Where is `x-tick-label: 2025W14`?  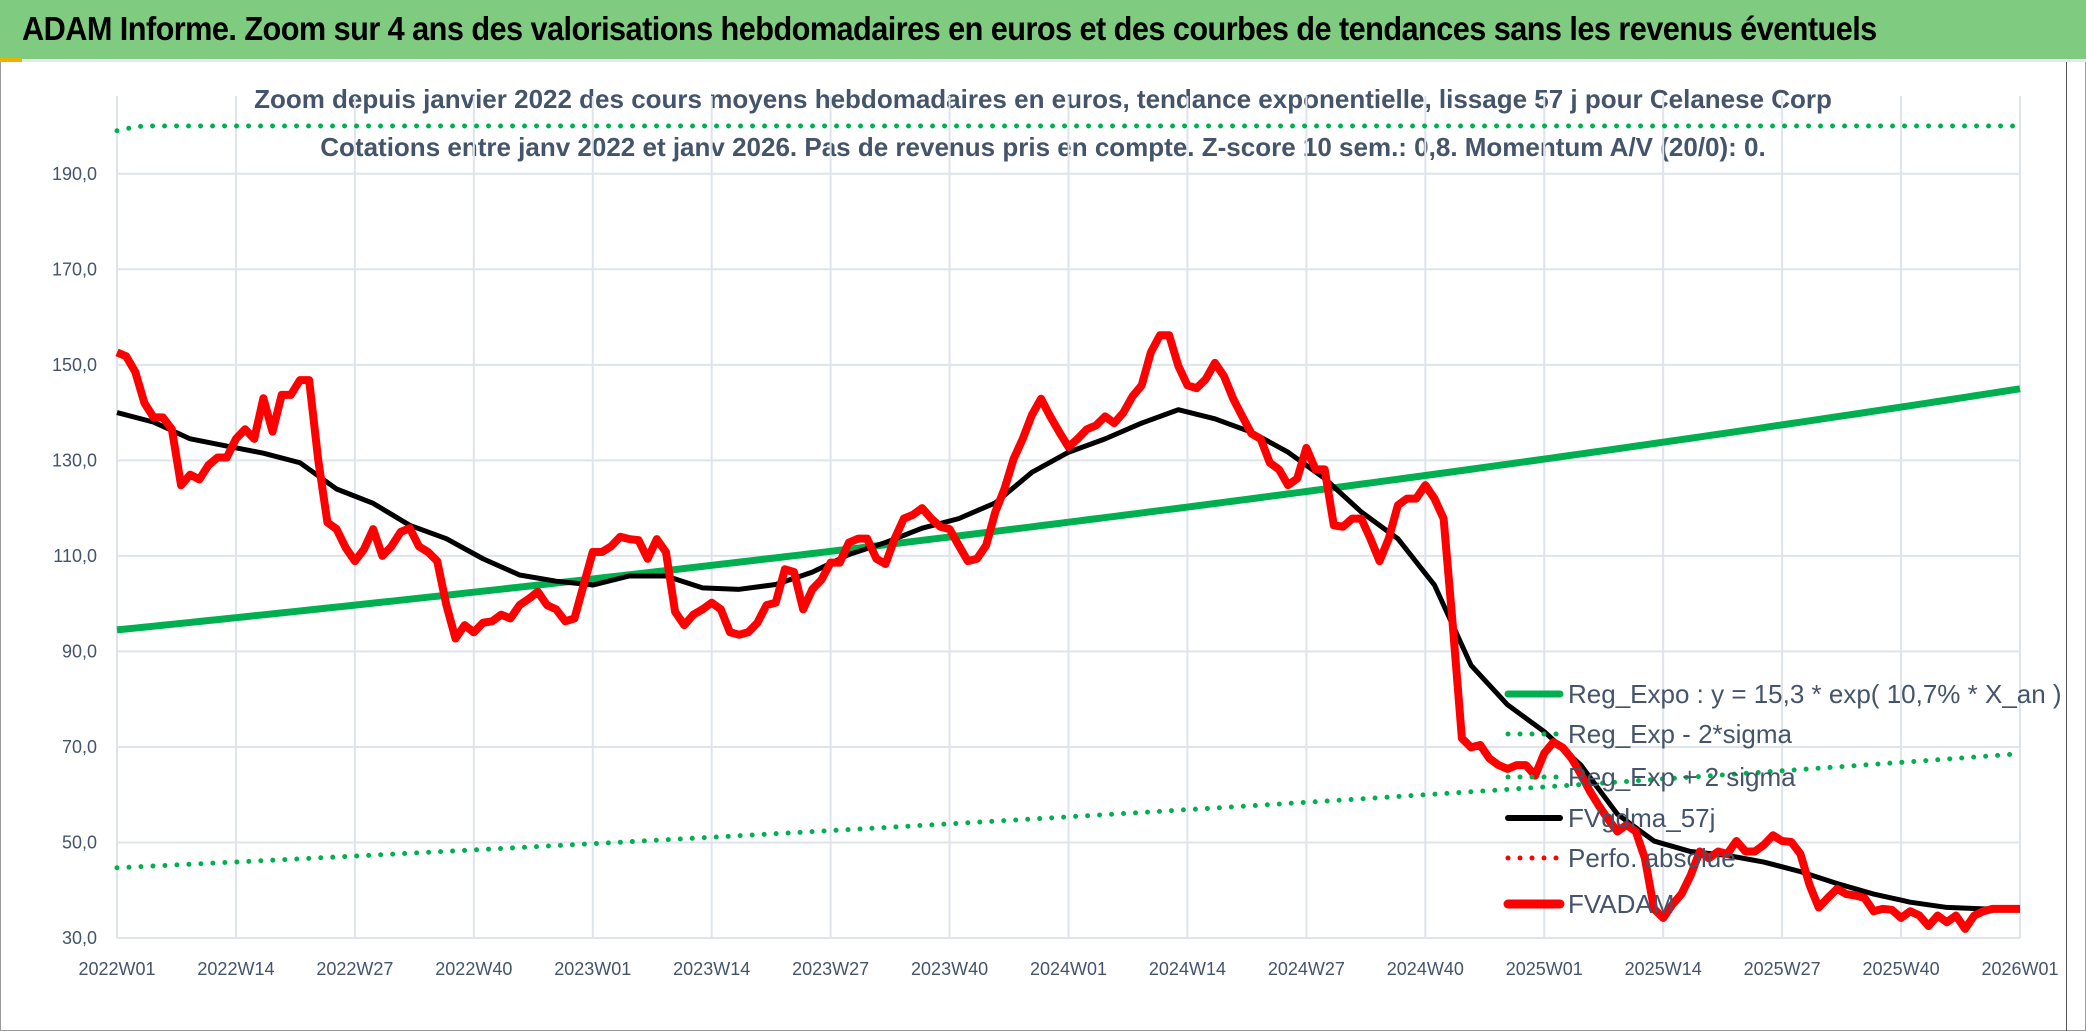
x-tick-label: 2025W14 is located at coordinates (1663, 969).